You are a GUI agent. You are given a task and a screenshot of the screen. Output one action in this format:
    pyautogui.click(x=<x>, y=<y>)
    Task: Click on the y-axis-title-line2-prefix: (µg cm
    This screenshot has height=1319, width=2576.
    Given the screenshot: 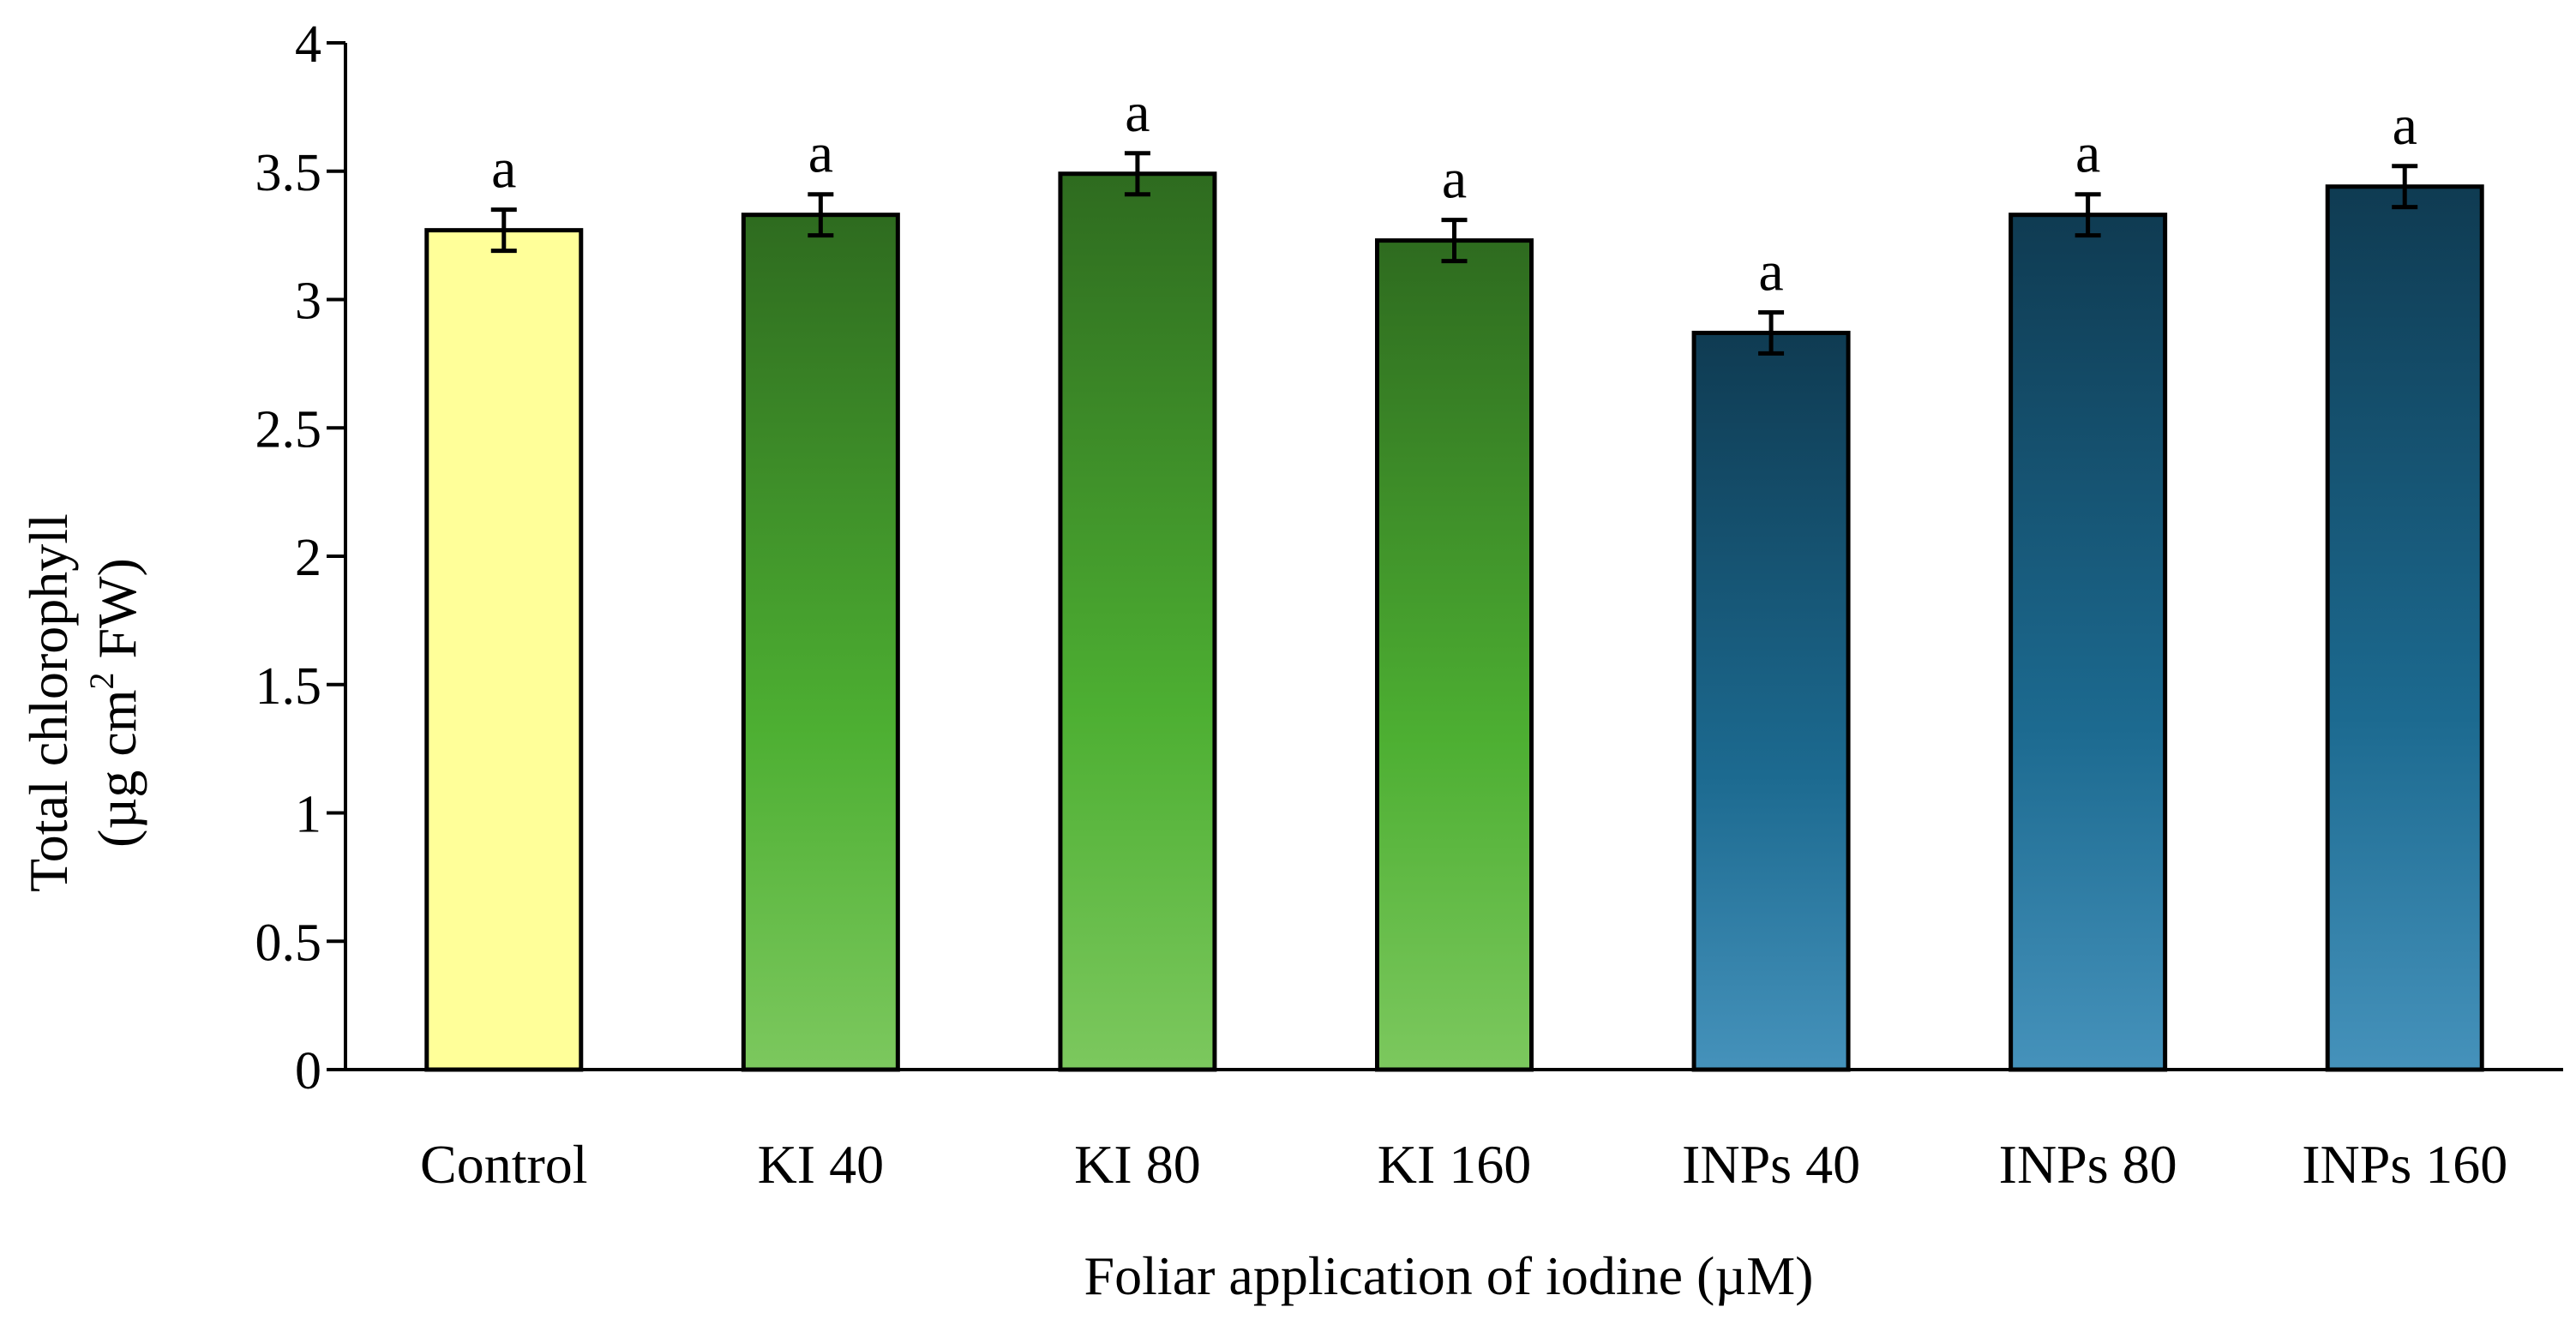 What is the action you would take?
    pyautogui.click(x=117, y=768)
    